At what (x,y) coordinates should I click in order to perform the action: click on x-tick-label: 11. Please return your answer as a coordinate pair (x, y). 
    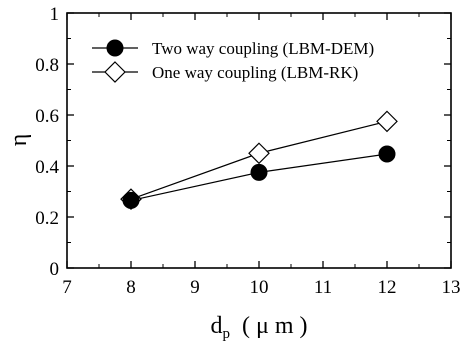
    Looking at the image, I should click on (323, 287).